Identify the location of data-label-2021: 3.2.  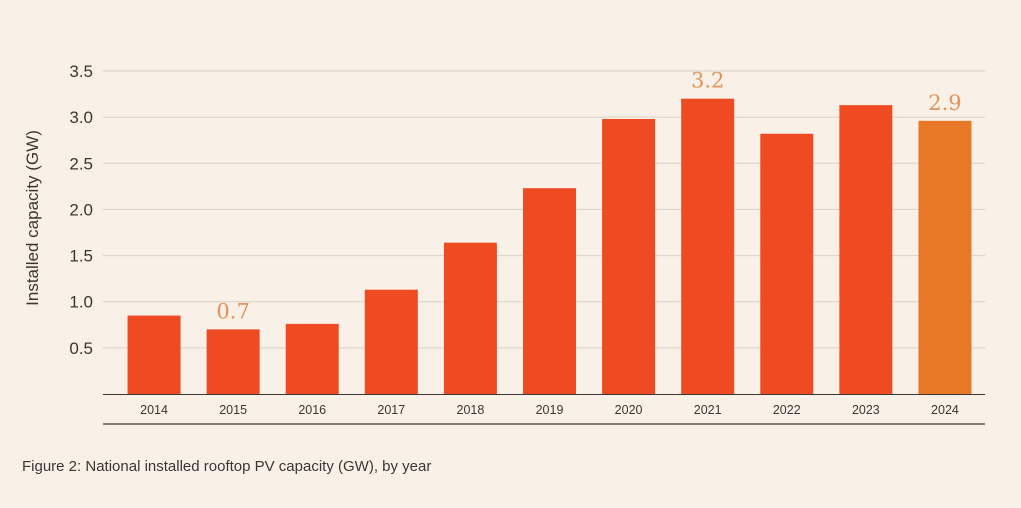
(707, 81).